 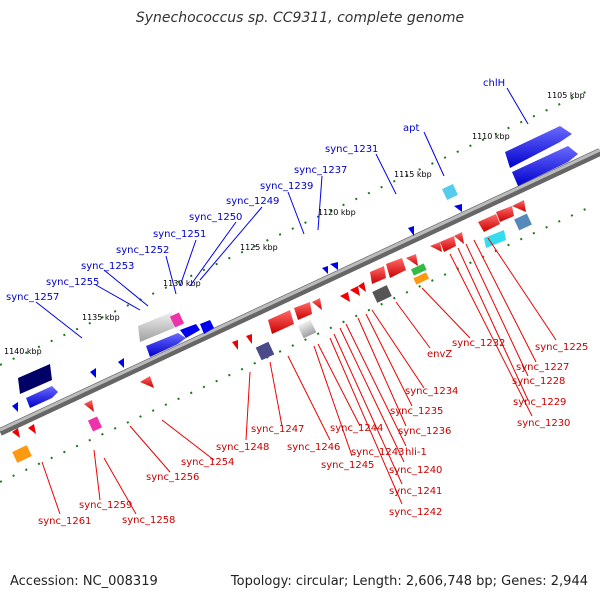 I want to click on gene-label-upper: sync_1250, so click(x=215, y=217).